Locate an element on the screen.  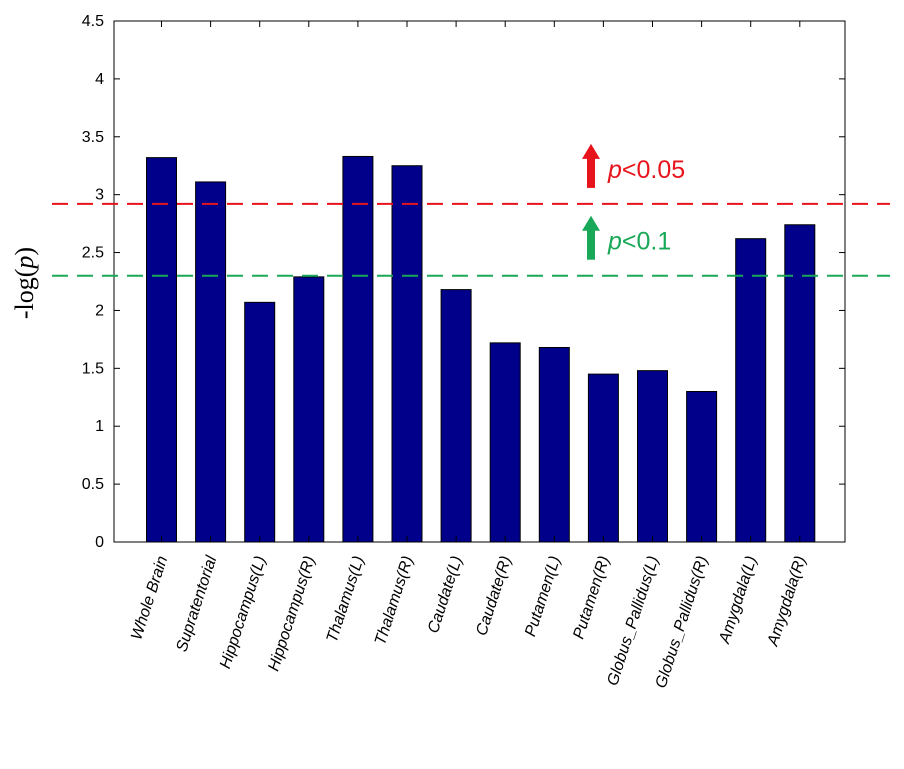
y-tick-label: 1.5 is located at coordinates (93, 368).